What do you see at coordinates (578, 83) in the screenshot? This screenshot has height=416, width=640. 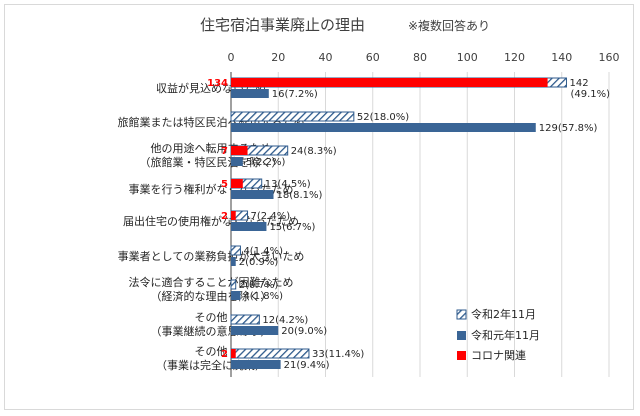 I see `bar-r2-label: 142` at bounding box center [578, 83].